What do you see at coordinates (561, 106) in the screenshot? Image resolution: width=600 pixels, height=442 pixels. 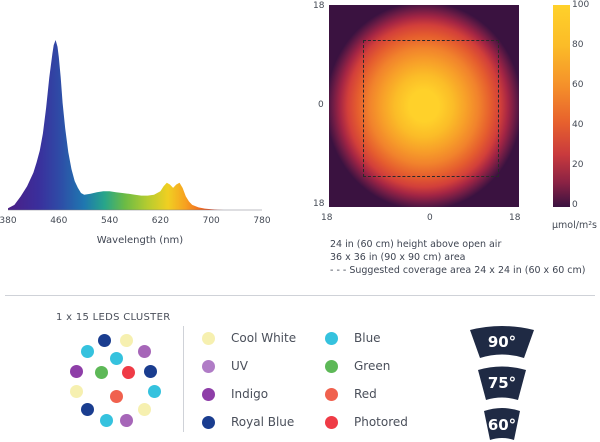 I see `colorbar` at bounding box center [561, 106].